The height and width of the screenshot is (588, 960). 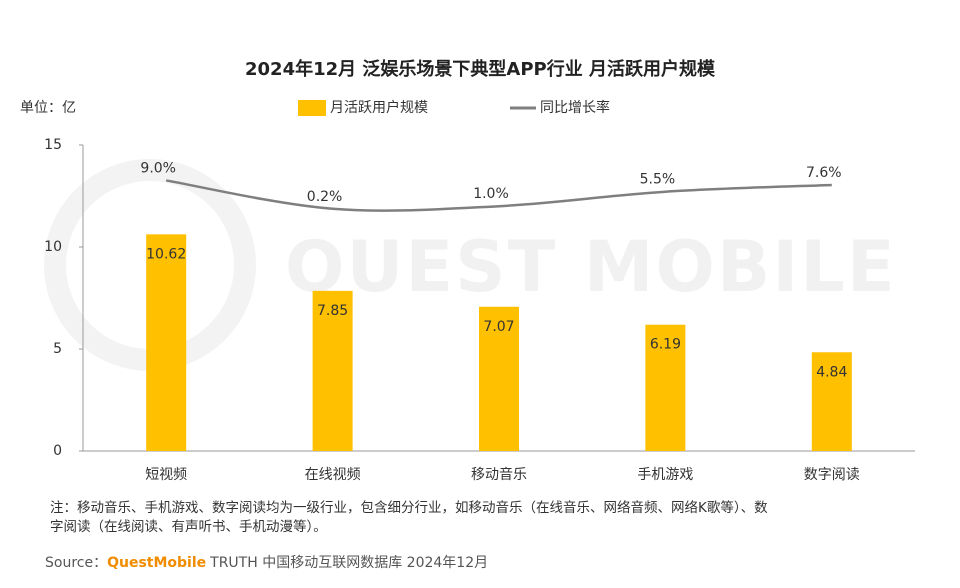 I want to click on line, so click(x=498, y=195).